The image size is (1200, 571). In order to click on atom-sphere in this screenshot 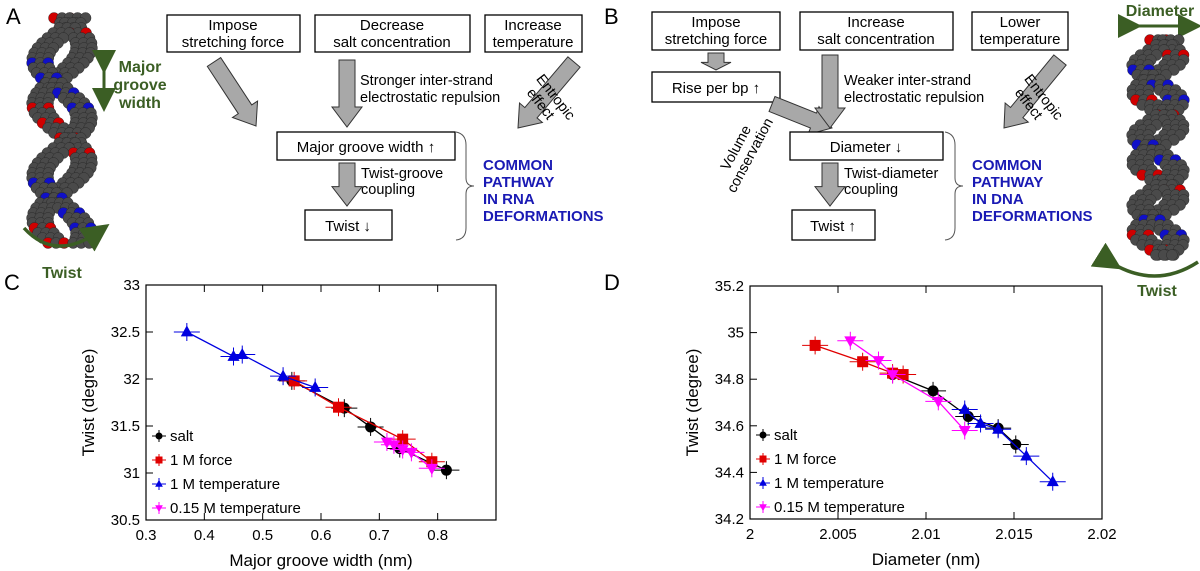, I will do `click(1172, 255)`.